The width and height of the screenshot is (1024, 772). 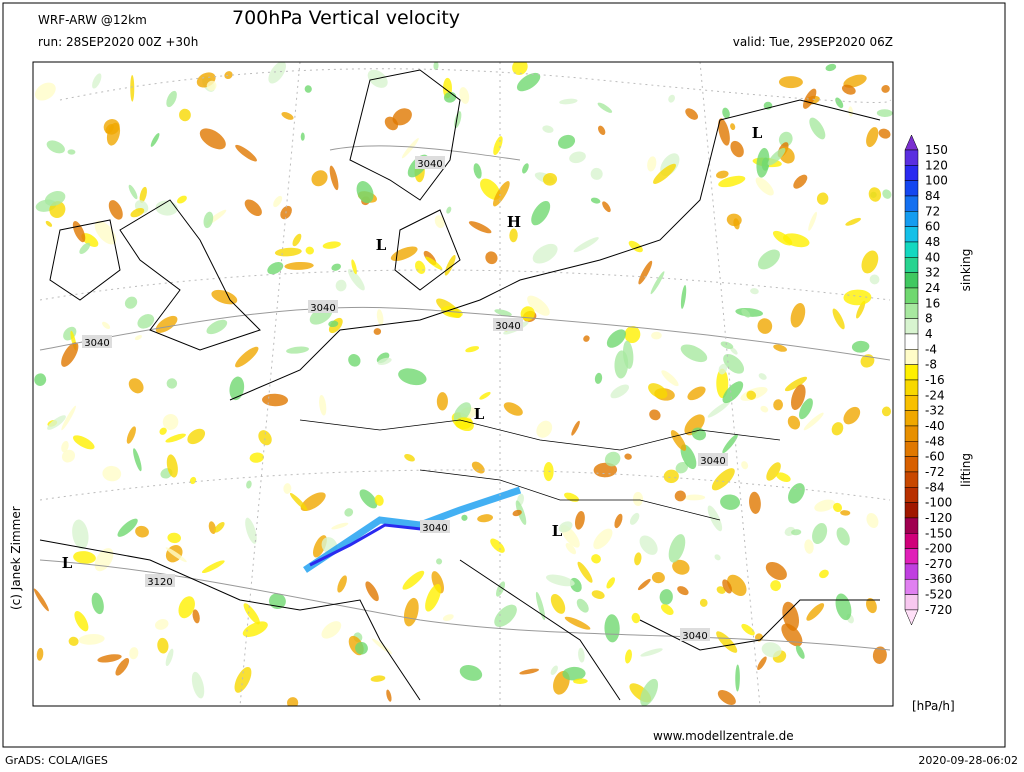 I want to click on graticule, so click(x=475, y=85).